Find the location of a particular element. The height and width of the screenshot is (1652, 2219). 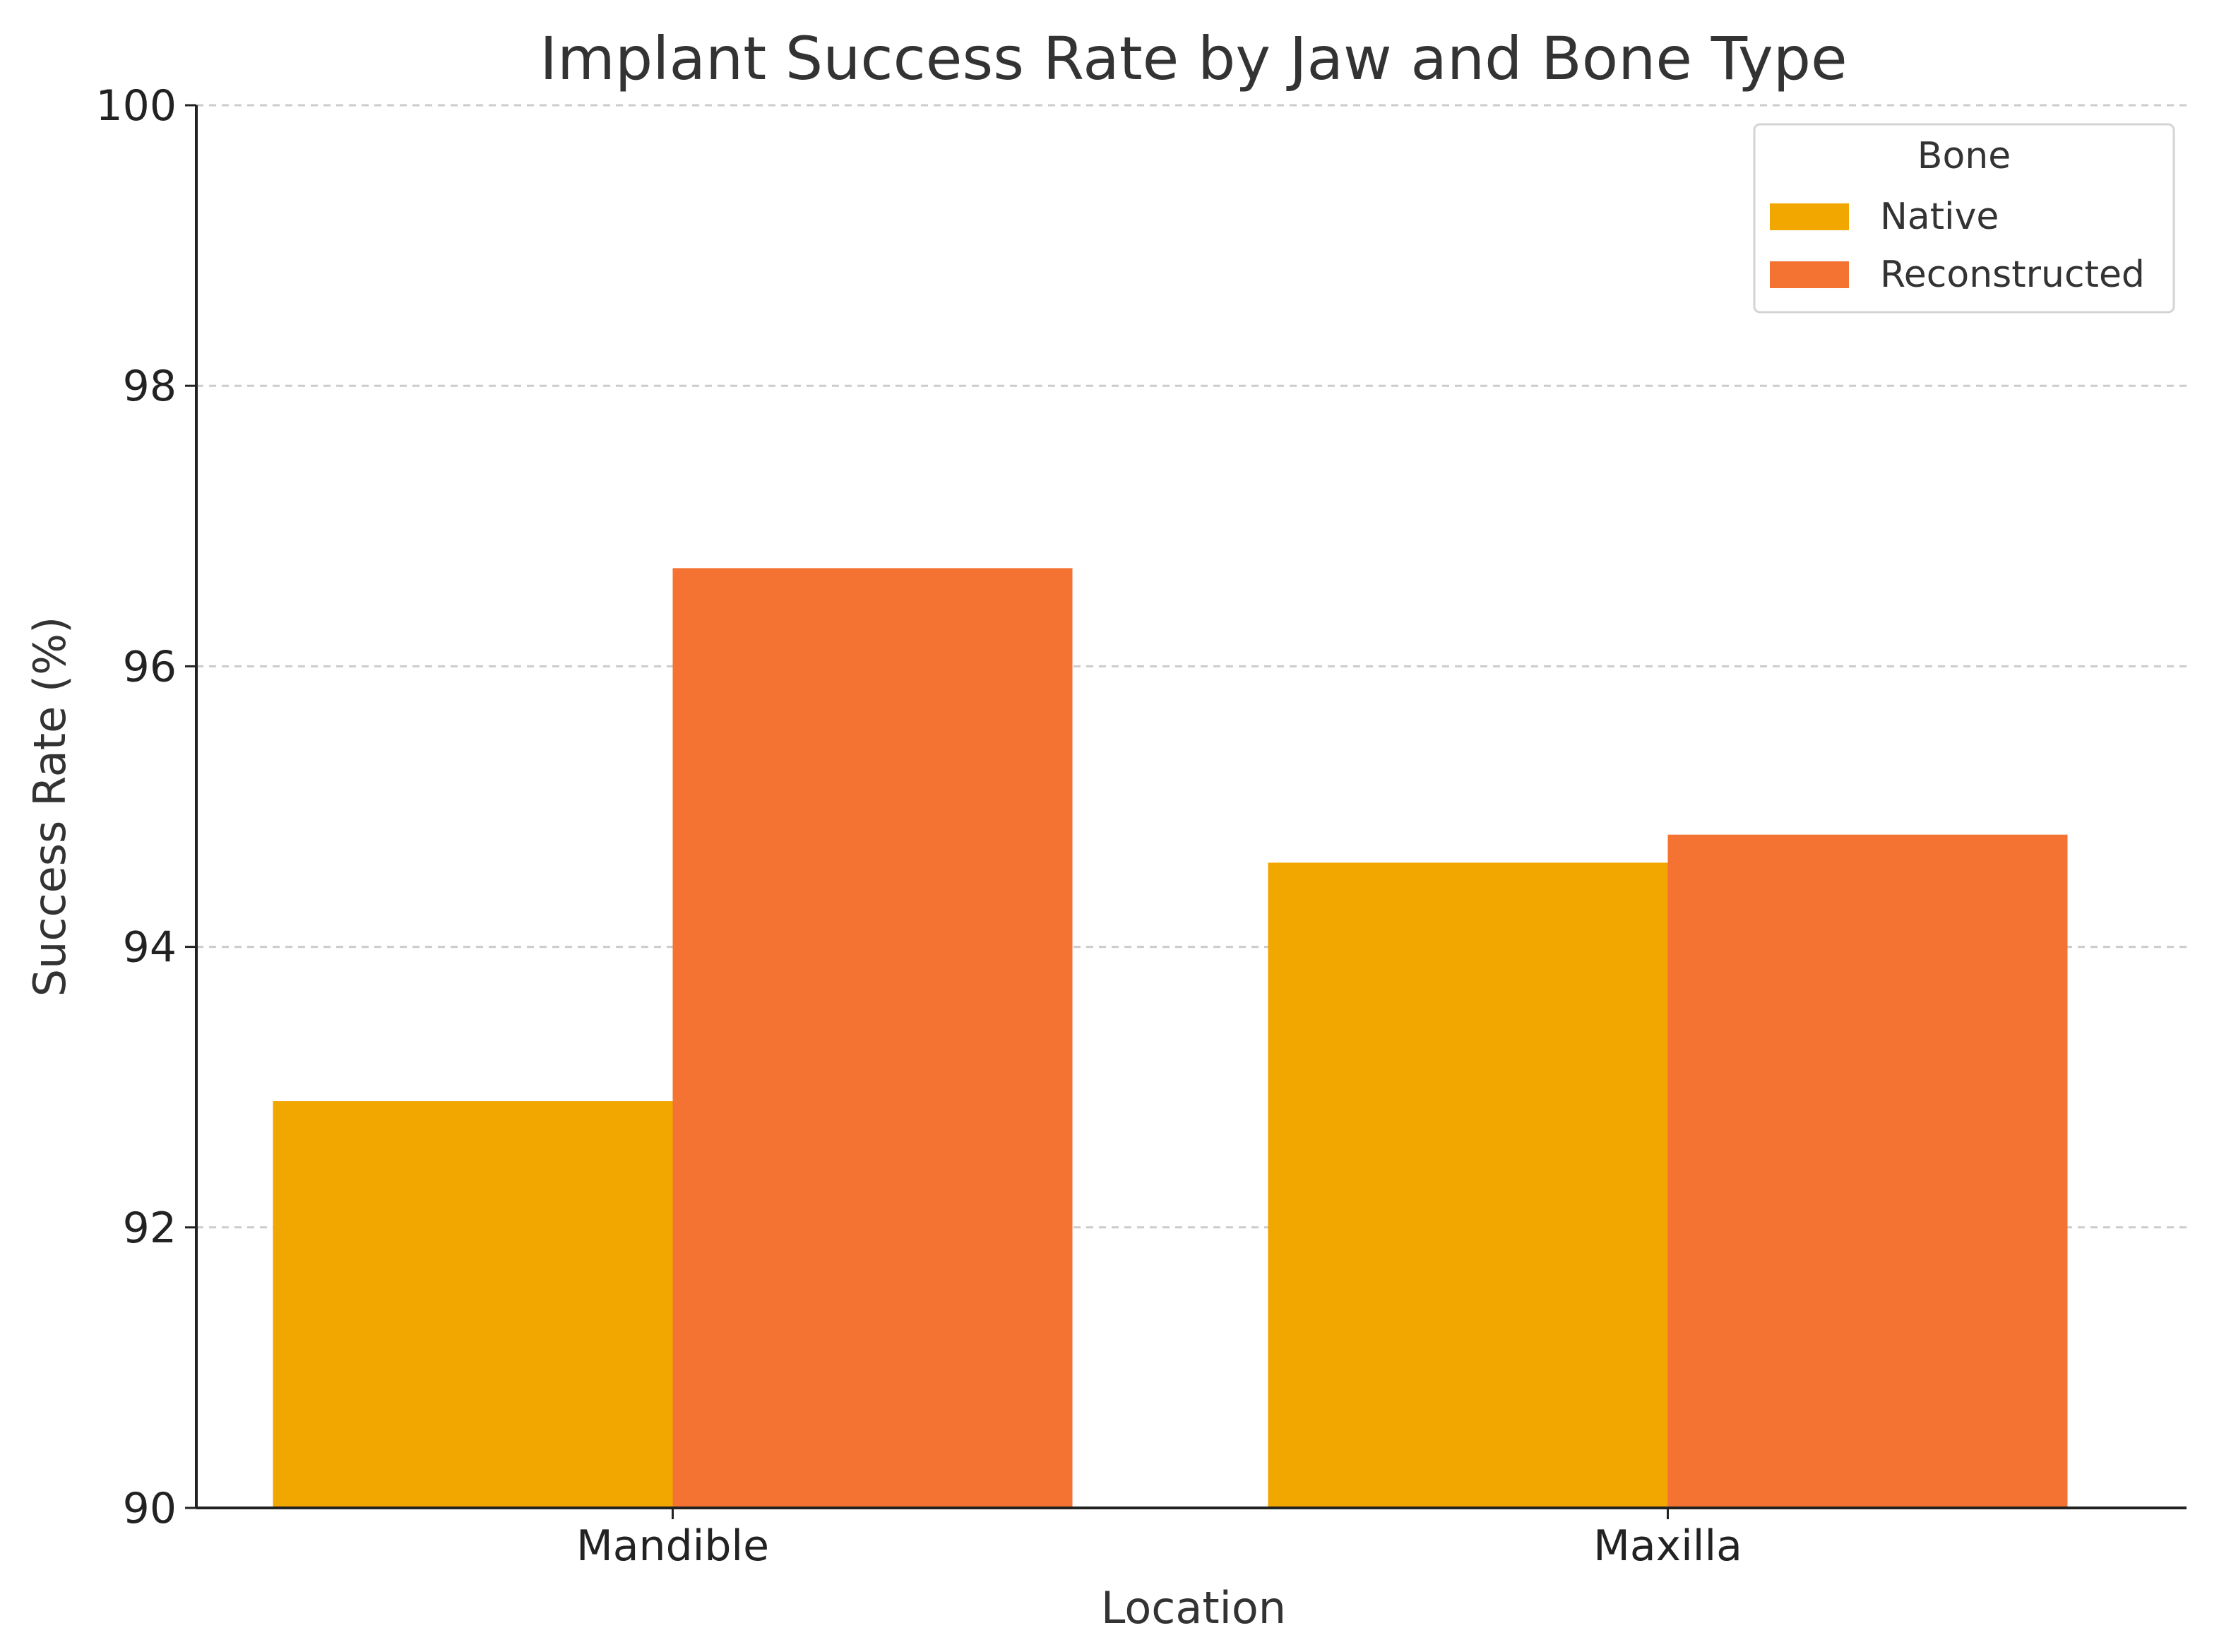

legend-label-native: Native is located at coordinates (1939, 217).